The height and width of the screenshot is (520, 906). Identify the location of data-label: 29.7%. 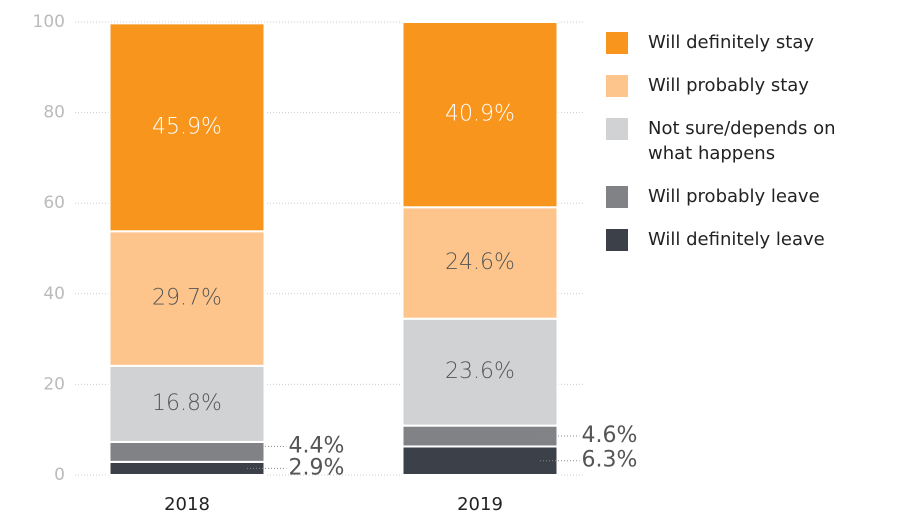
(187, 298).